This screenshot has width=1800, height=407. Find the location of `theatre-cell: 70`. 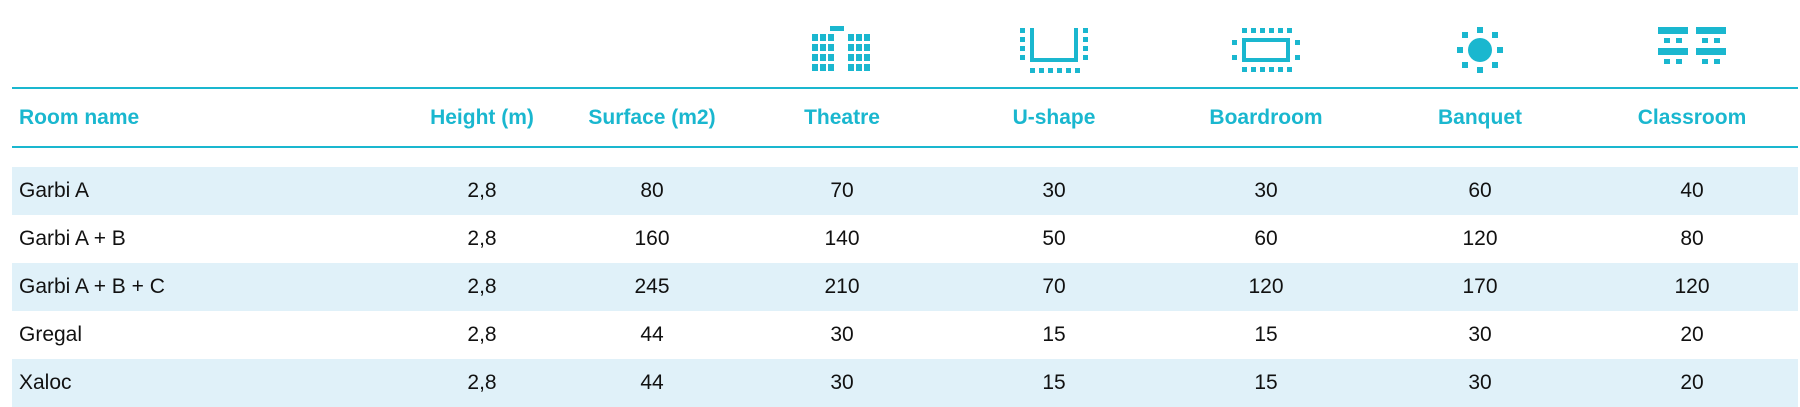

theatre-cell: 70 is located at coordinates (842, 190).